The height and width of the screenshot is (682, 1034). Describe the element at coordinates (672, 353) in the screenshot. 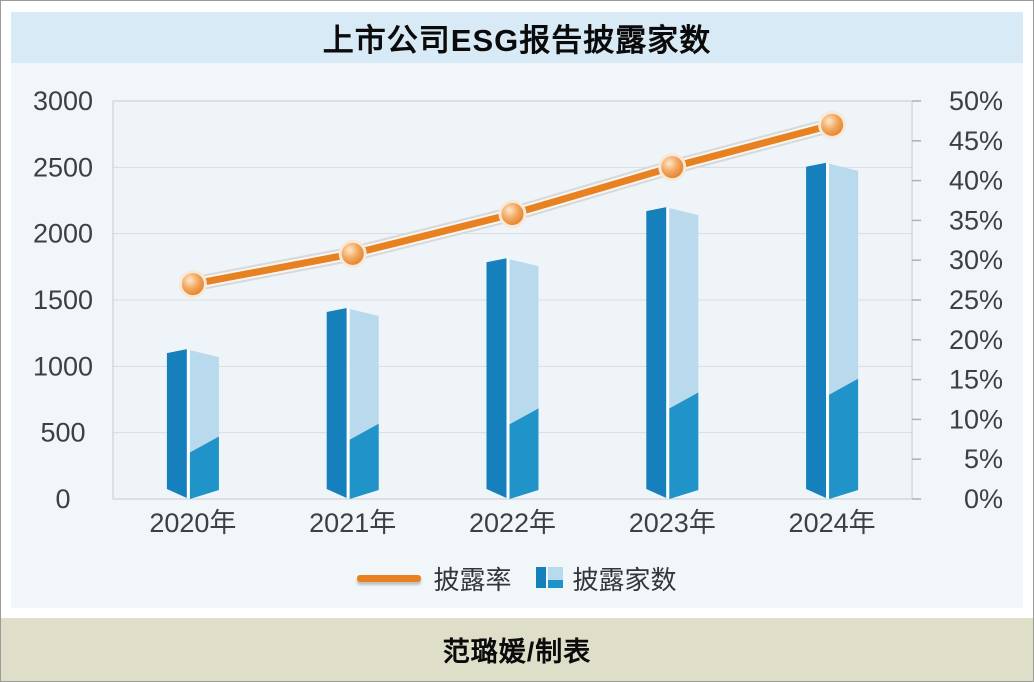

I see `bar-2023年` at that location.